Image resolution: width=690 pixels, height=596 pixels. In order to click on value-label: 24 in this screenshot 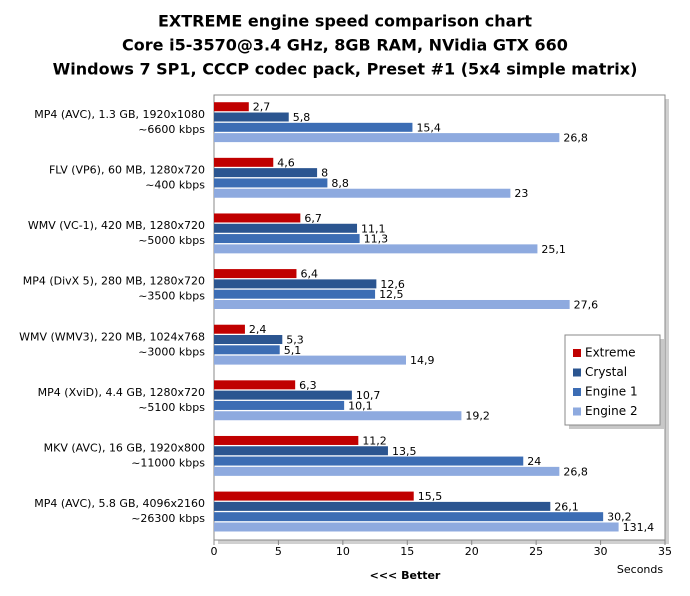, I will do `click(534, 461)`.